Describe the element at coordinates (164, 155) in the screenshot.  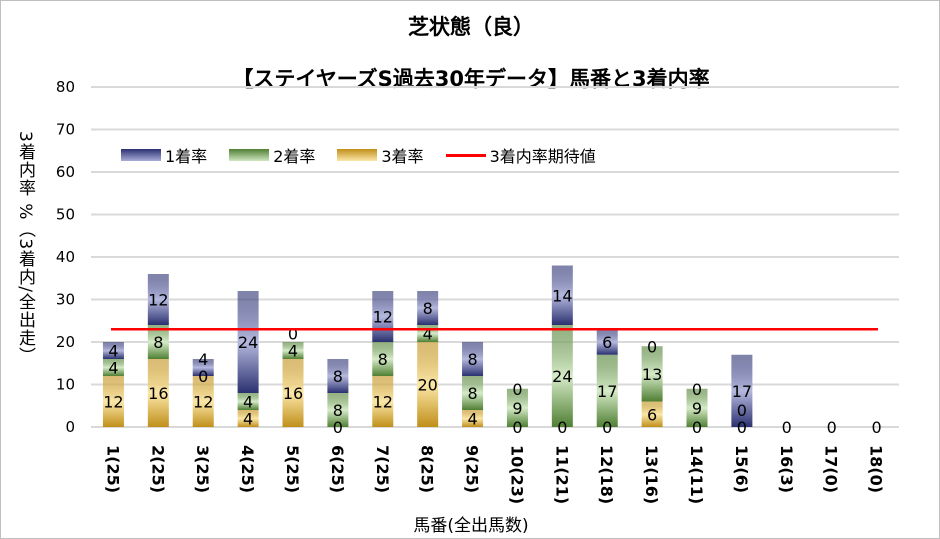
I see `legend-item-1st: 1着率` at that location.